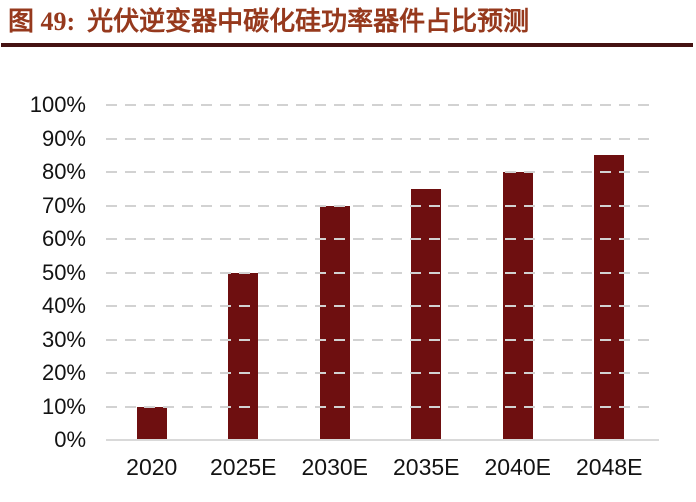  Describe the element at coordinates (426, 467) in the screenshot. I see `x-tick-label-2035E: 2035E` at that location.